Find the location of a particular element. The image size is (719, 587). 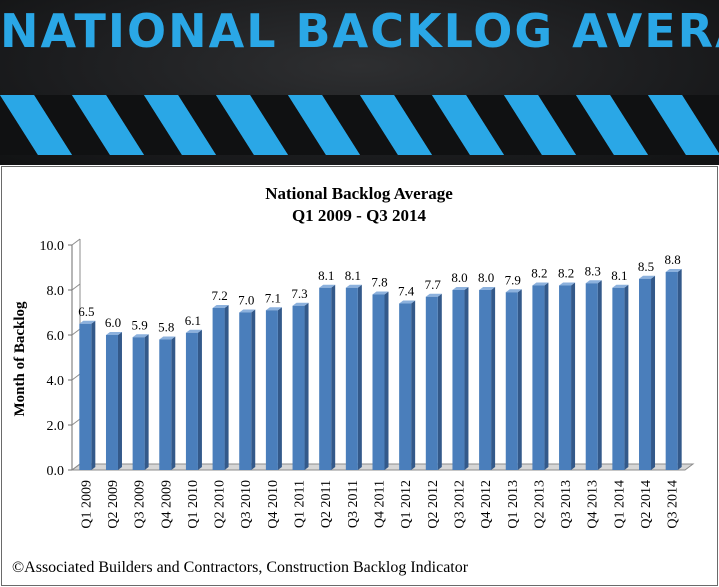

x-tick-label: Q4 2012 is located at coordinates (486, 504).